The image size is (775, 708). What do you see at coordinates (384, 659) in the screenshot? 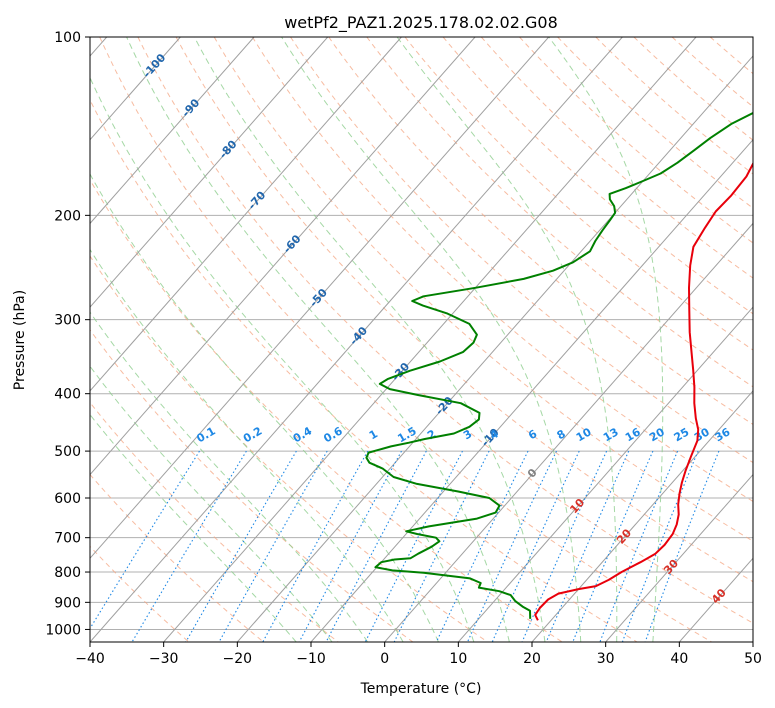
I see `x-tick-label: 0` at bounding box center [384, 659].